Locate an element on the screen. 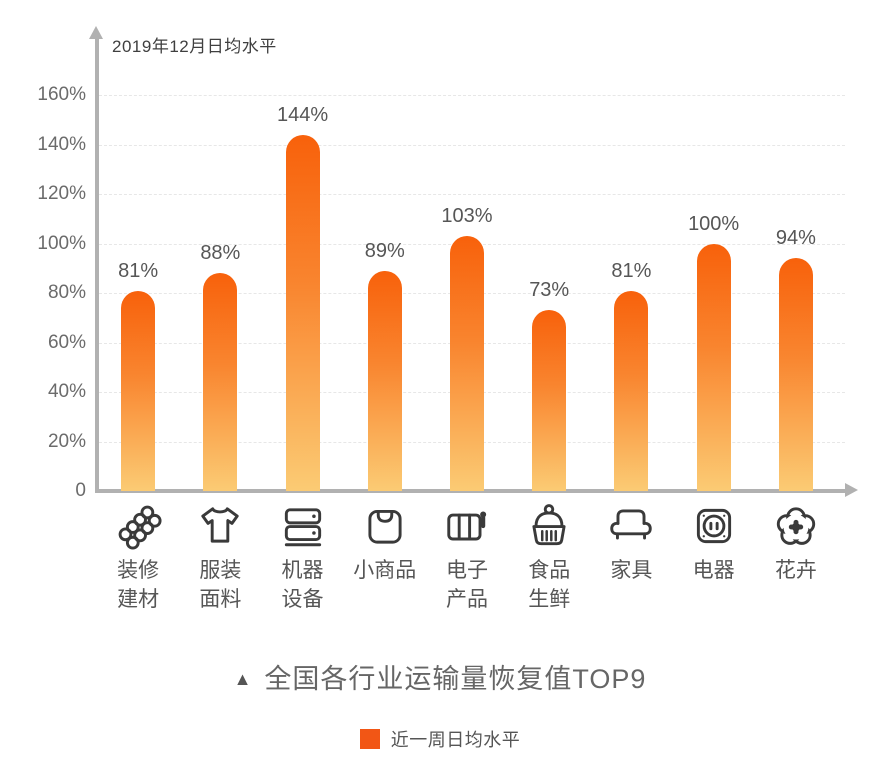 Image resolution: width=880 pixels, height=781 pixels. bar-column: 88% is located at coordinates (220, 293).